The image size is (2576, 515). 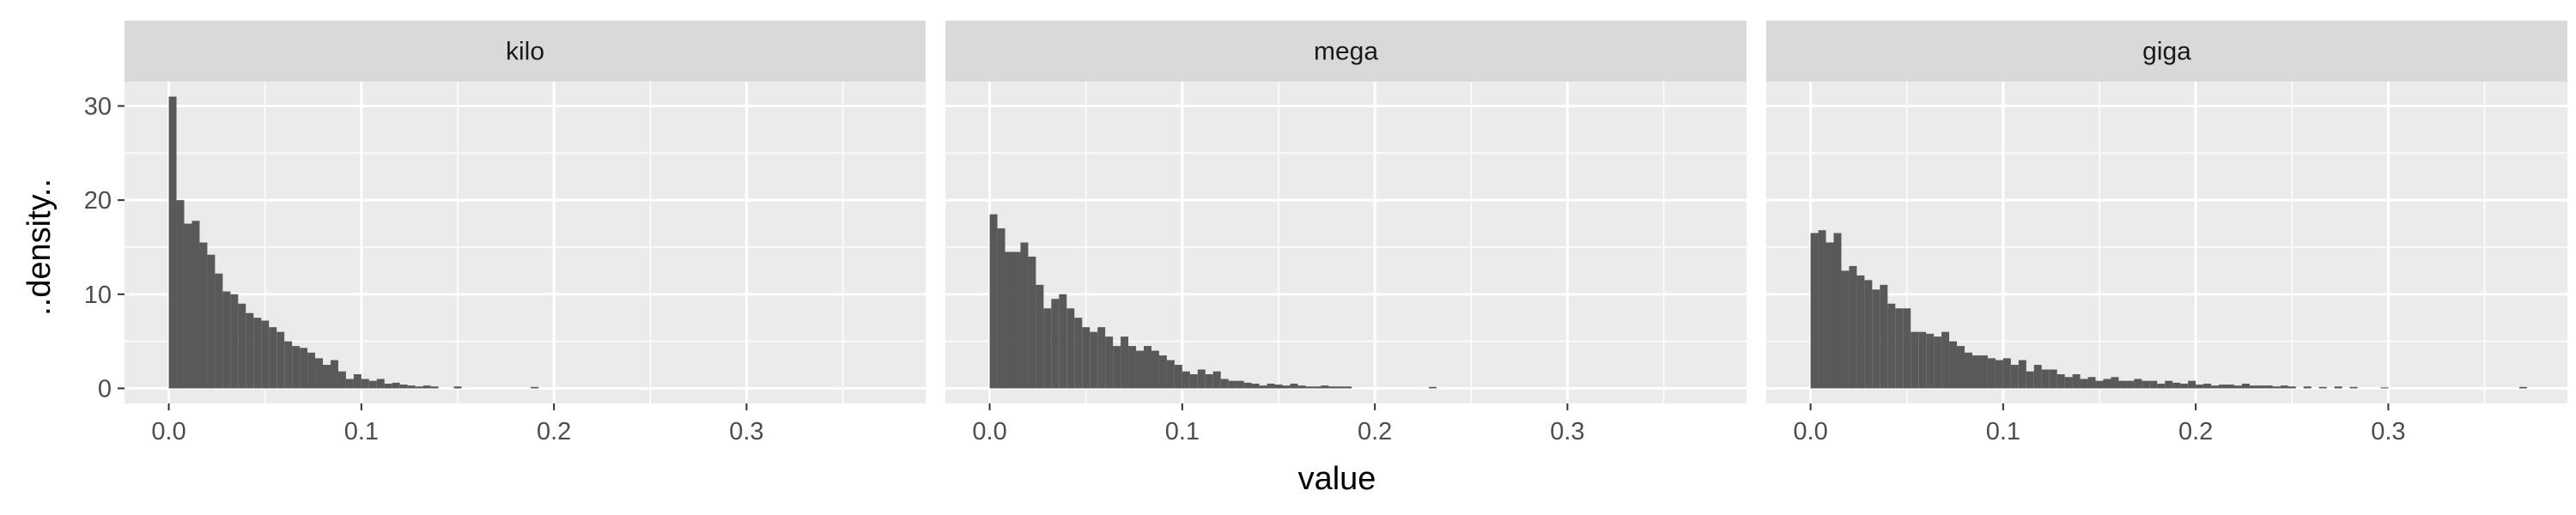 What do you see at coordinates (1346, 52) in the screenshot?
I see `facet-strip-label: mega` at bounding box center [1346, 52].